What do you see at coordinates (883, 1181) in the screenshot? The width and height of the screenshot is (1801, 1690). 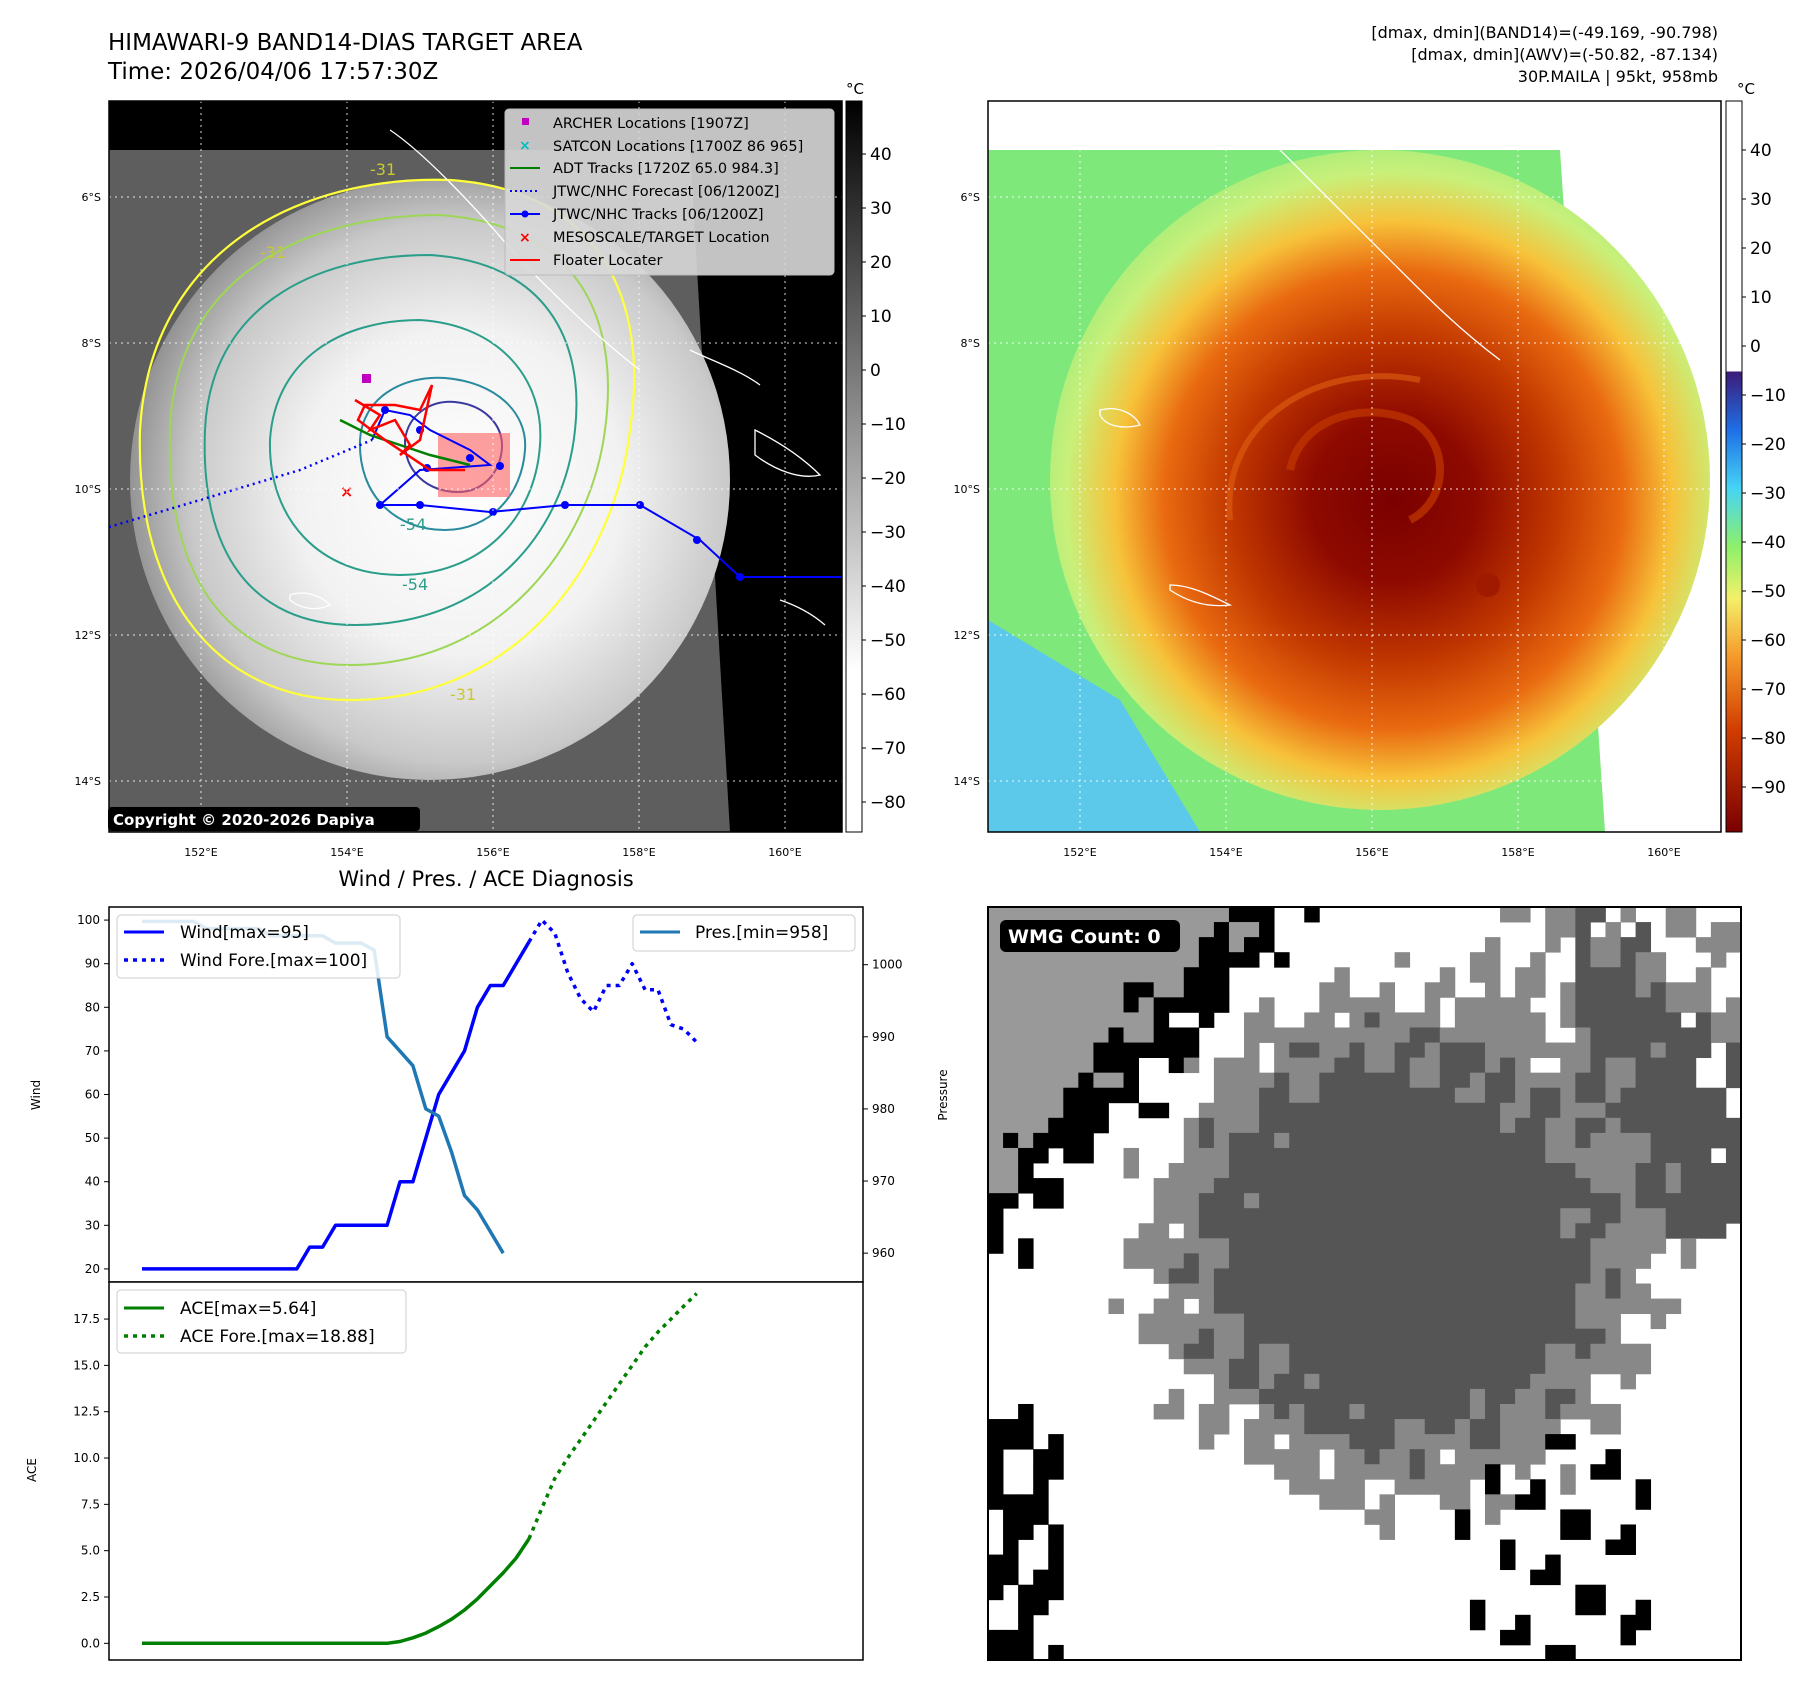 I see `pressure-tick-label: 970` at bounding box center [883, 1181].